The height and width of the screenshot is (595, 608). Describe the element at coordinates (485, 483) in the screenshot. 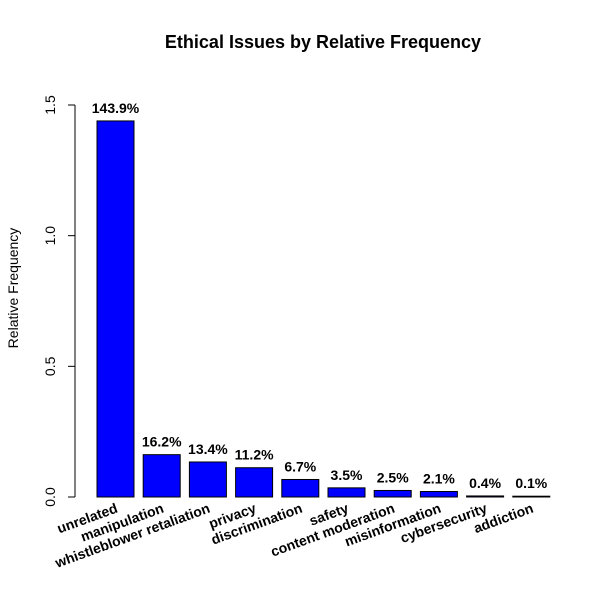

I see `data-label: 0.4%` at that location.